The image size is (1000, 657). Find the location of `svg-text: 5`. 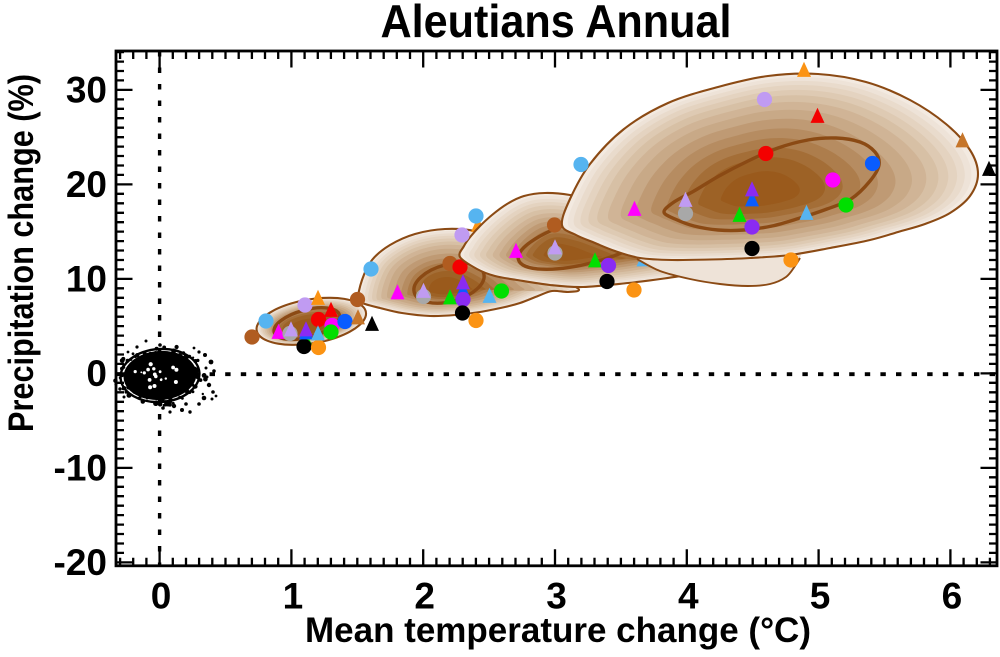

svg-text: 5 is located at coordinates (820, 596).